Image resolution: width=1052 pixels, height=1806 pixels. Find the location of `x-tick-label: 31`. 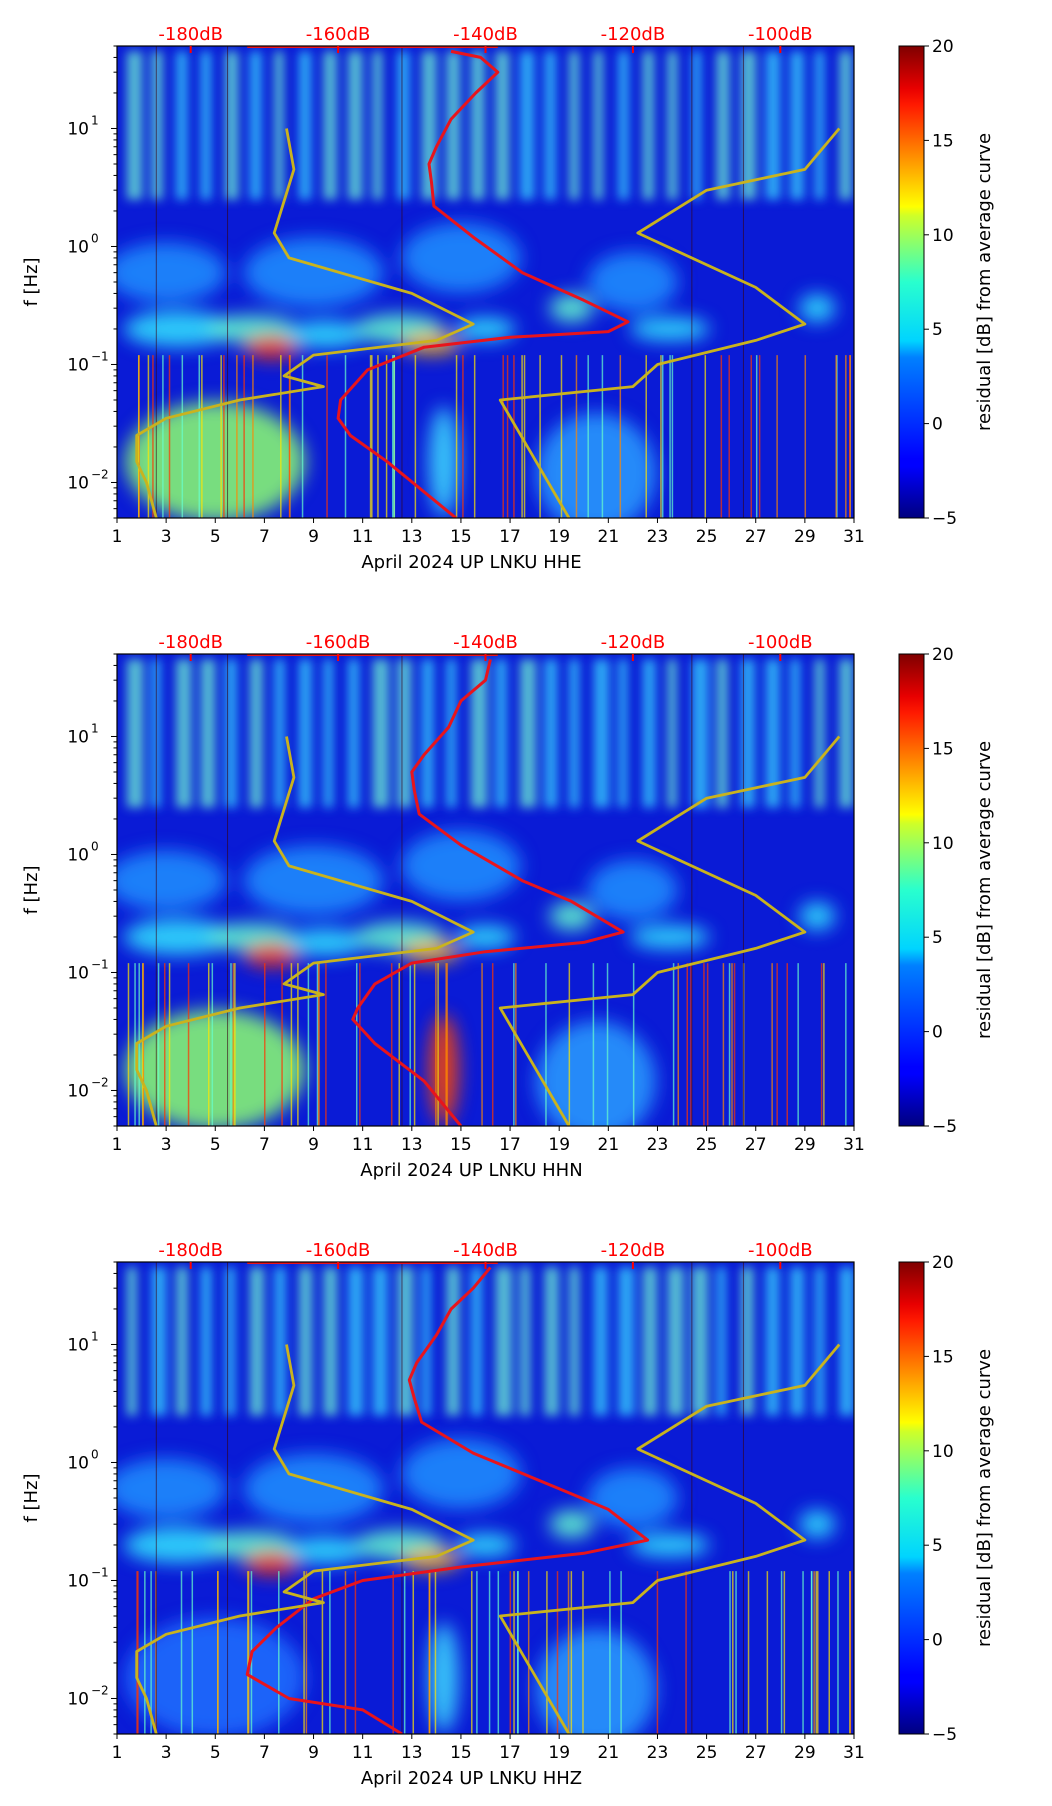

x-tick-label: 31 is located at coordinates (854, 537).